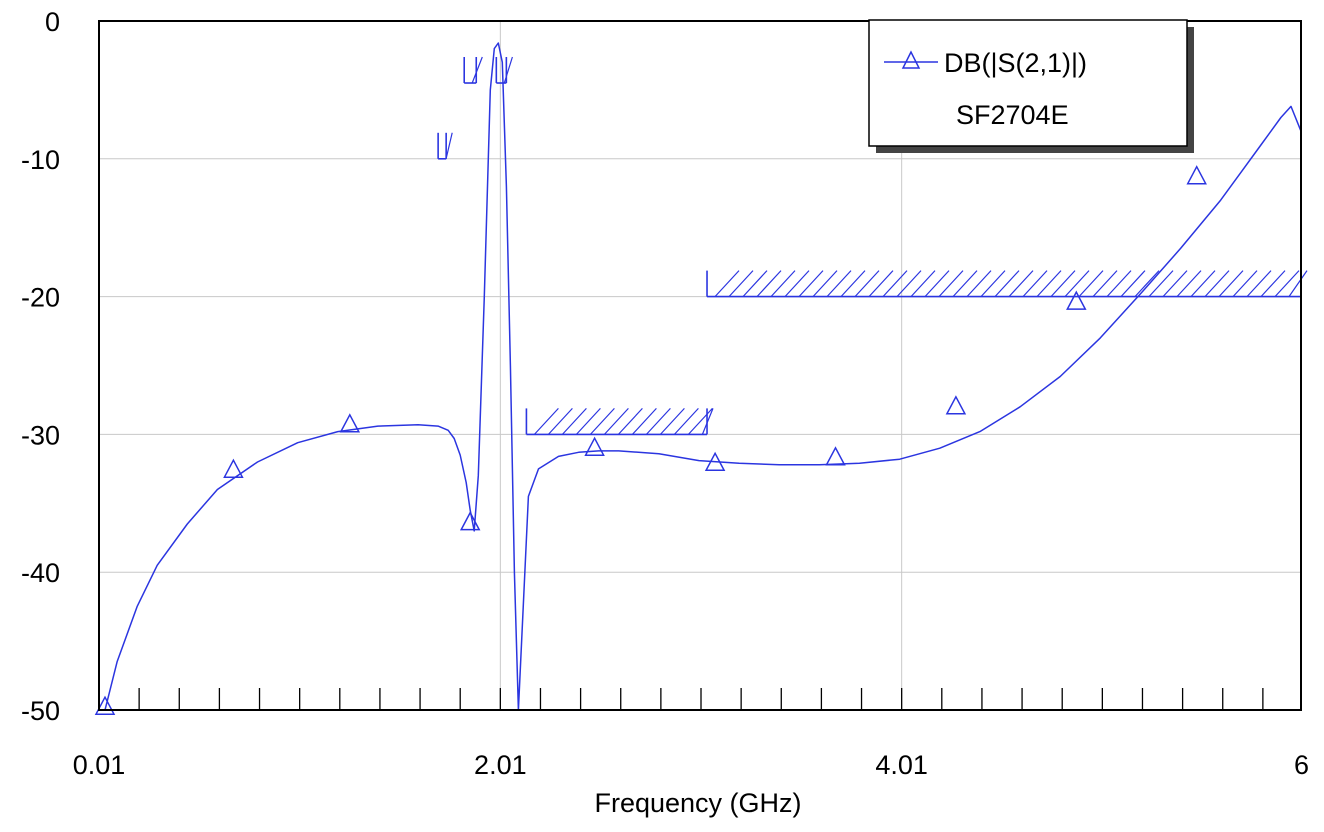  What do you see at coordinates (40, 573) in the screenshot?
I see `y-tick-label: -40` at bounding box center [40, 573].